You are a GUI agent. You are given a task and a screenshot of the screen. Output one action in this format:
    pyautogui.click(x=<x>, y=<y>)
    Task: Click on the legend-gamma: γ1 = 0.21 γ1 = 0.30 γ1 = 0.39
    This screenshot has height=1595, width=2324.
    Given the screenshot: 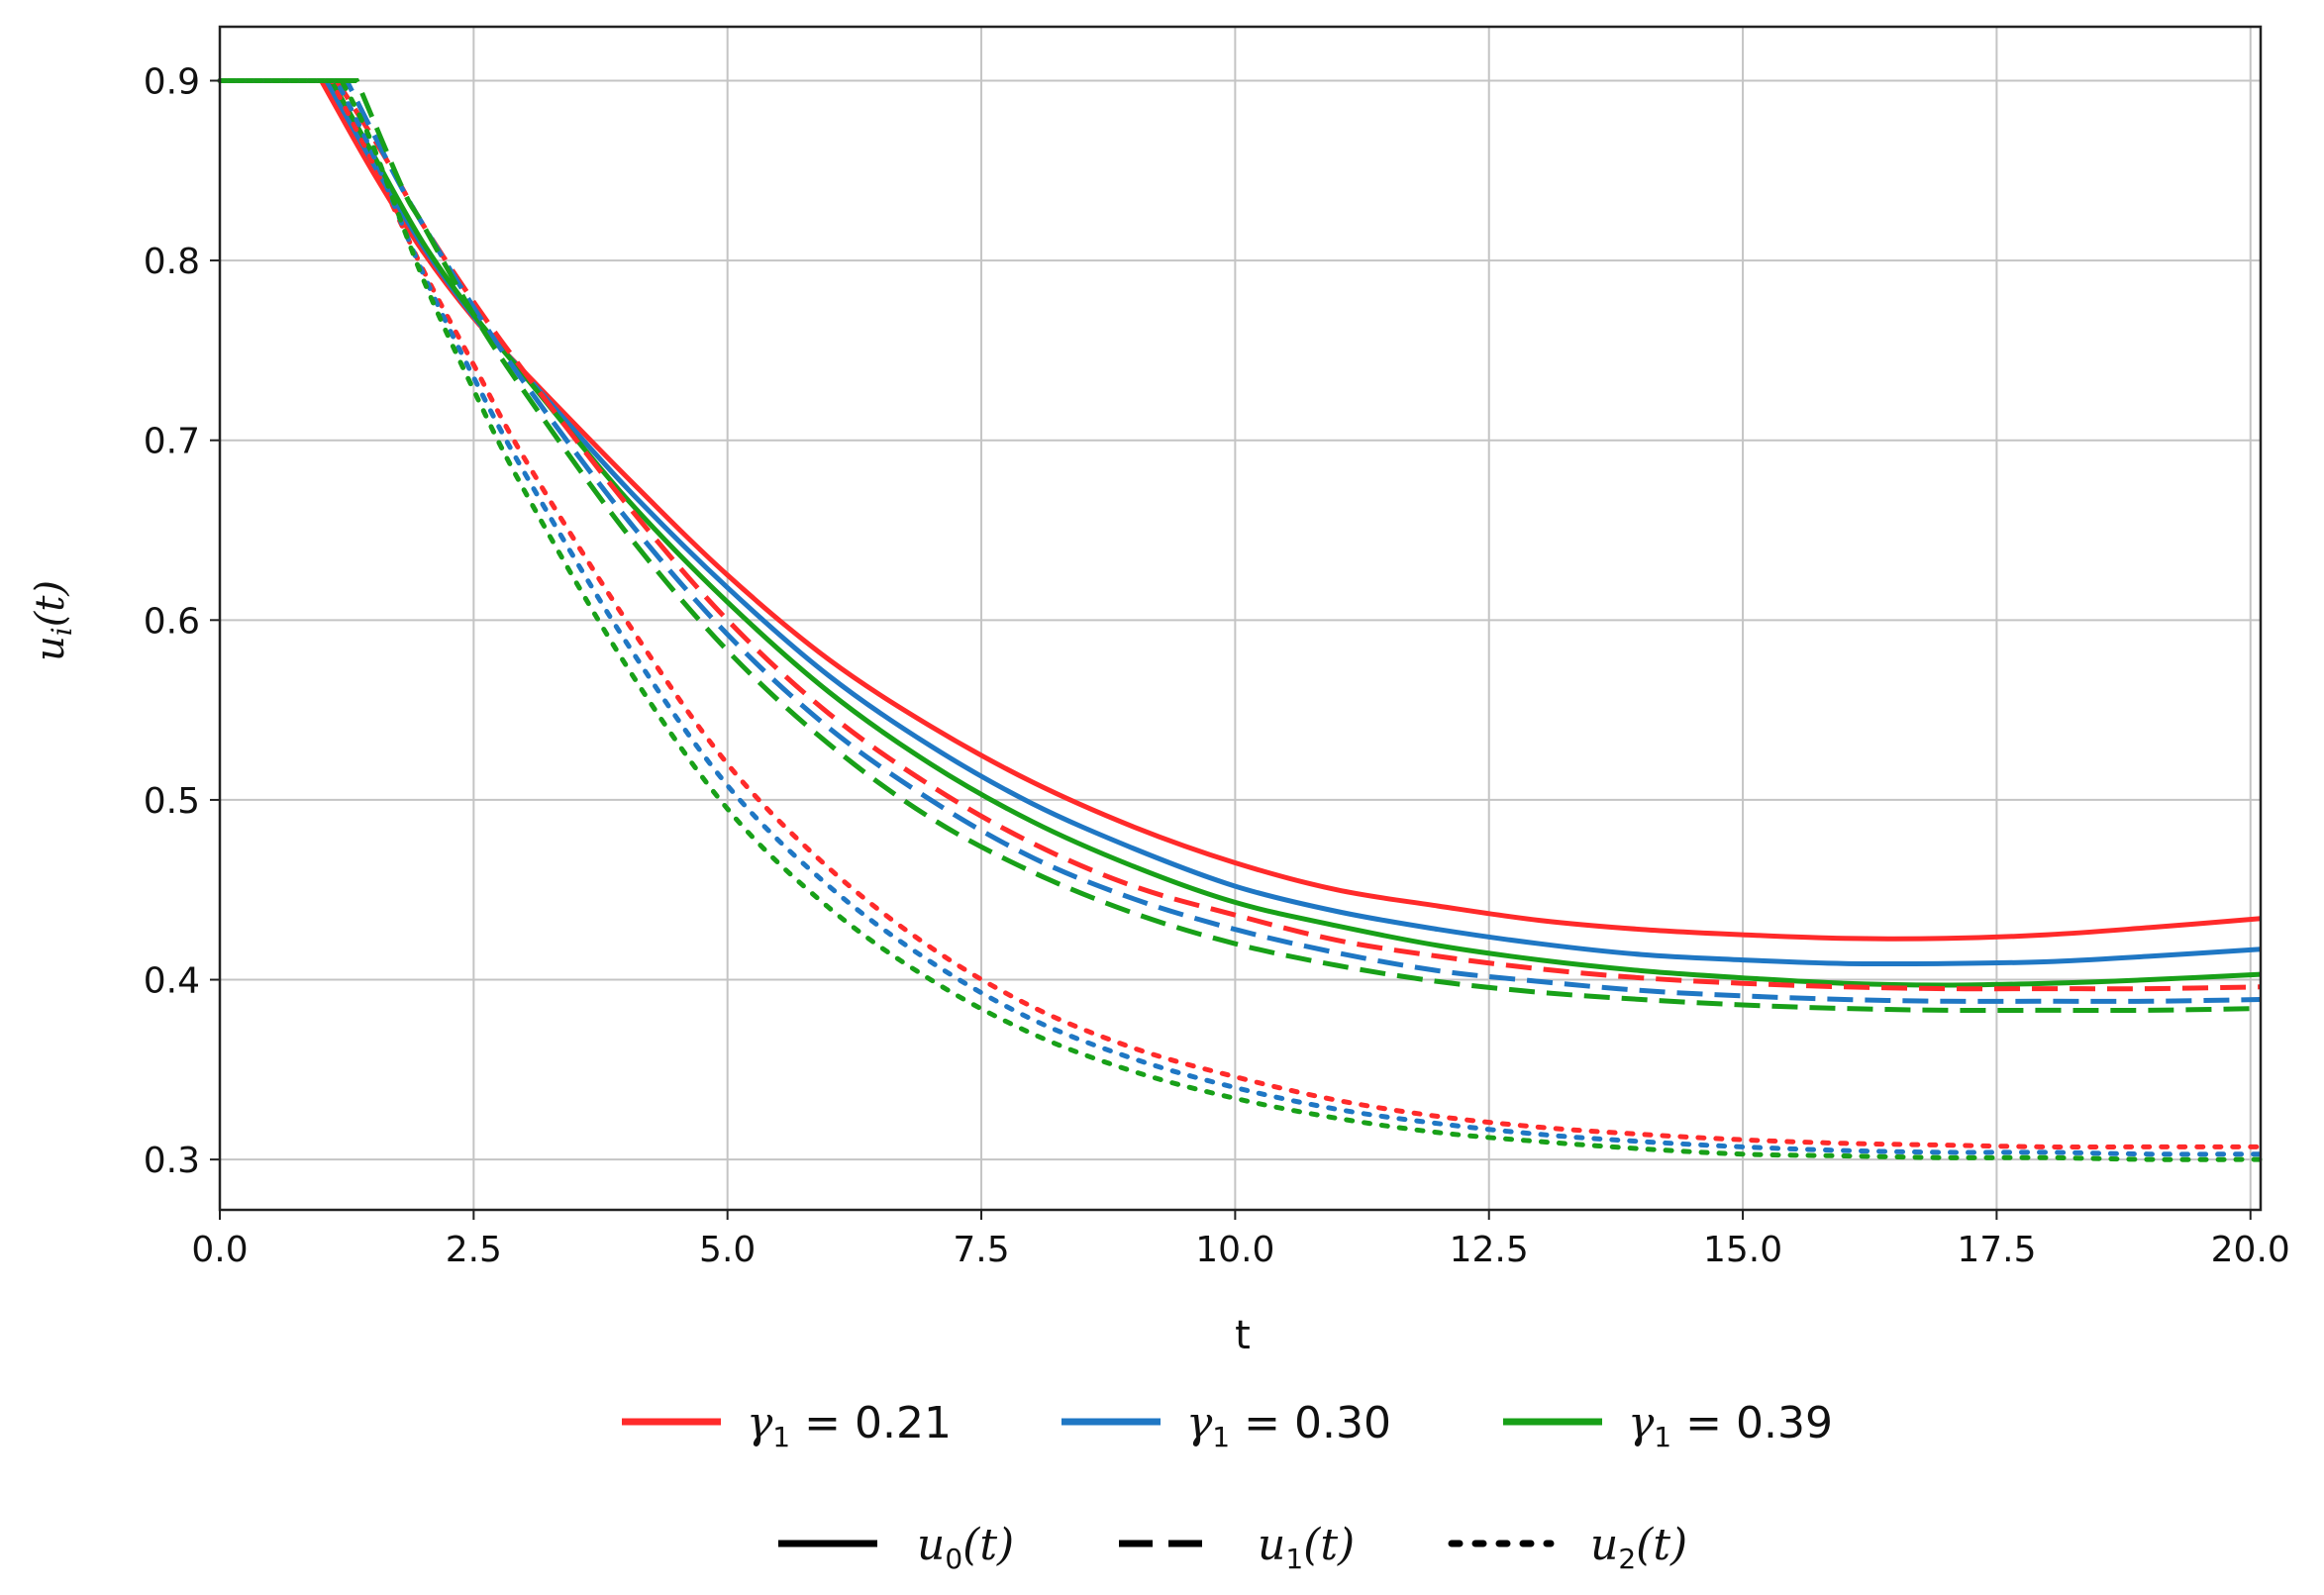 What is the action you would take?
    pyautogui.click(x=1227, y=1425)
    